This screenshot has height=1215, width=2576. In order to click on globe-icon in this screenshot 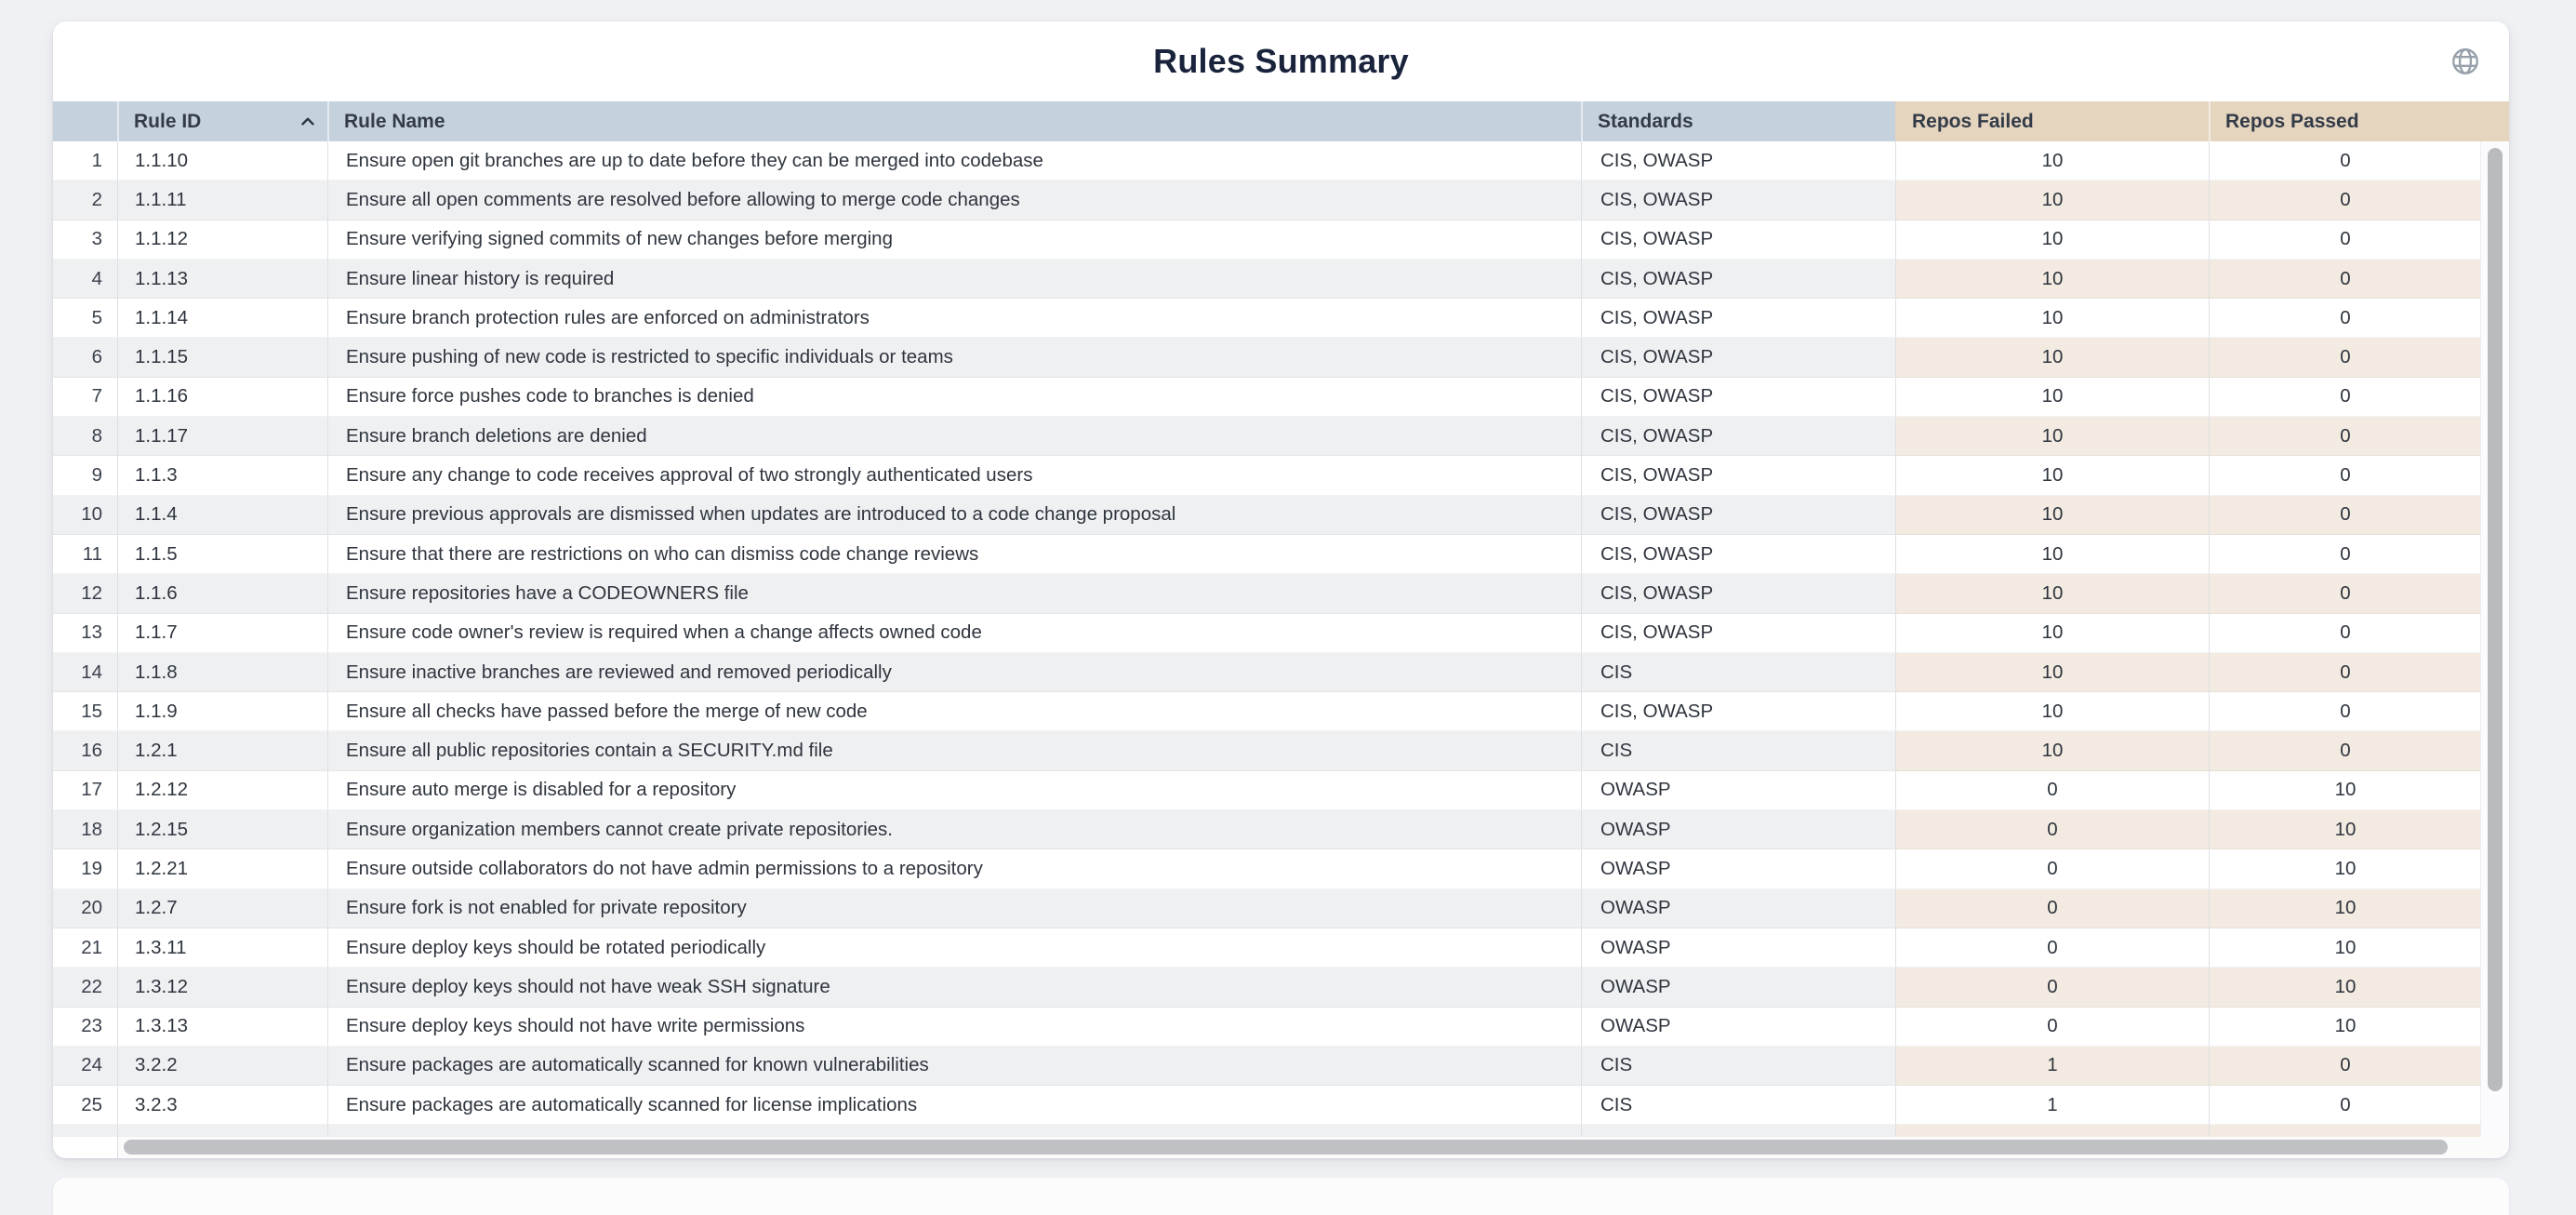, I will do `click(2465, 61)`.